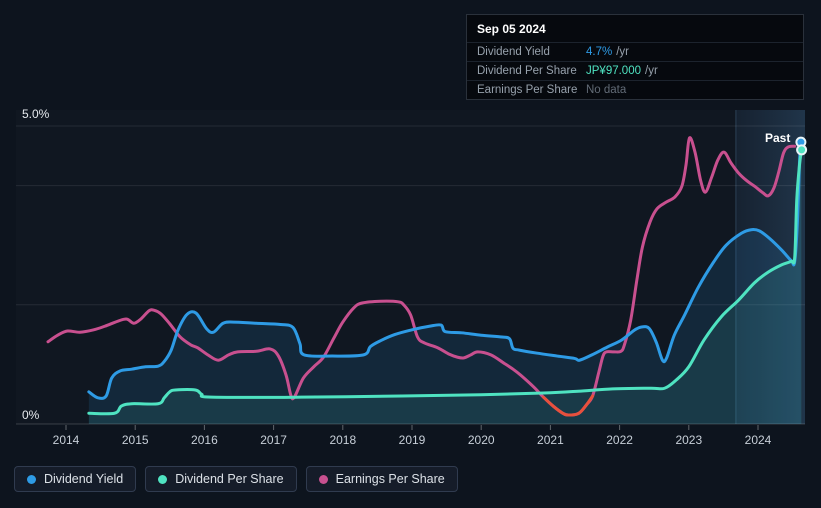 The image size is (821, 508). I want to click on x-tick-label: 2023, so click(688, 440).